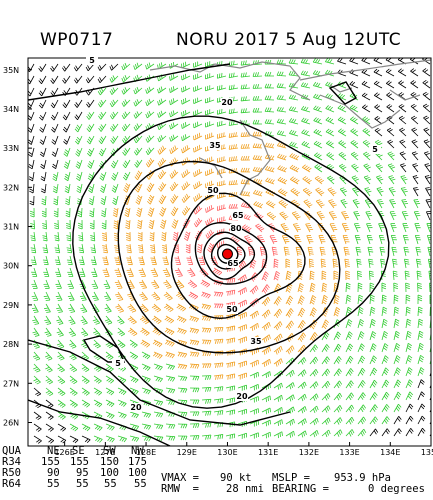 The image size is (433, 500). What do you see at coordinates (227, 254) in the screenshot?
I see `storm-center-dot` at bounding box center [227, 254].